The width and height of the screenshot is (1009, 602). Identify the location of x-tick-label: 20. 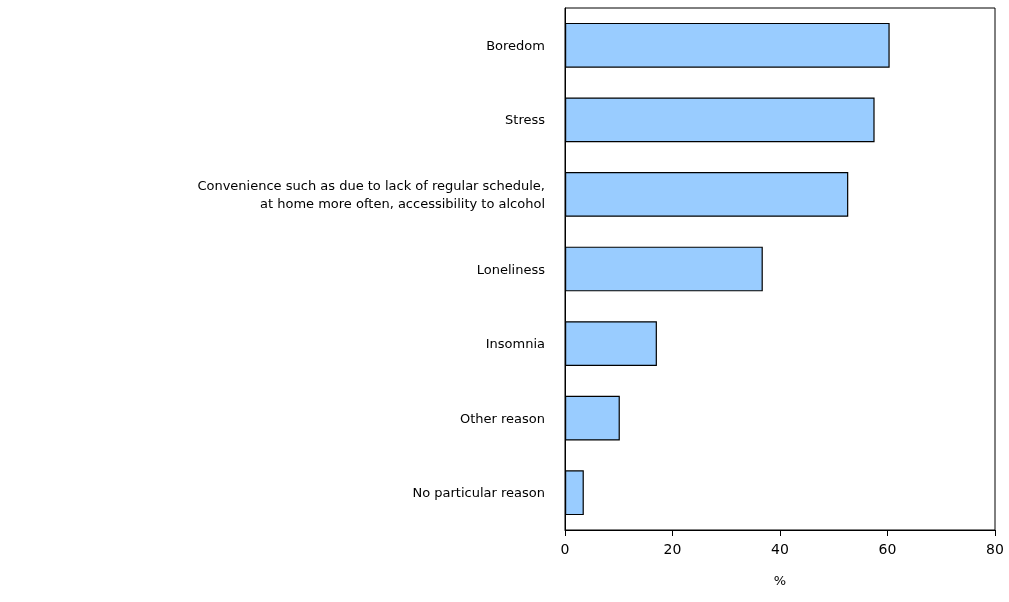
(672, 549).